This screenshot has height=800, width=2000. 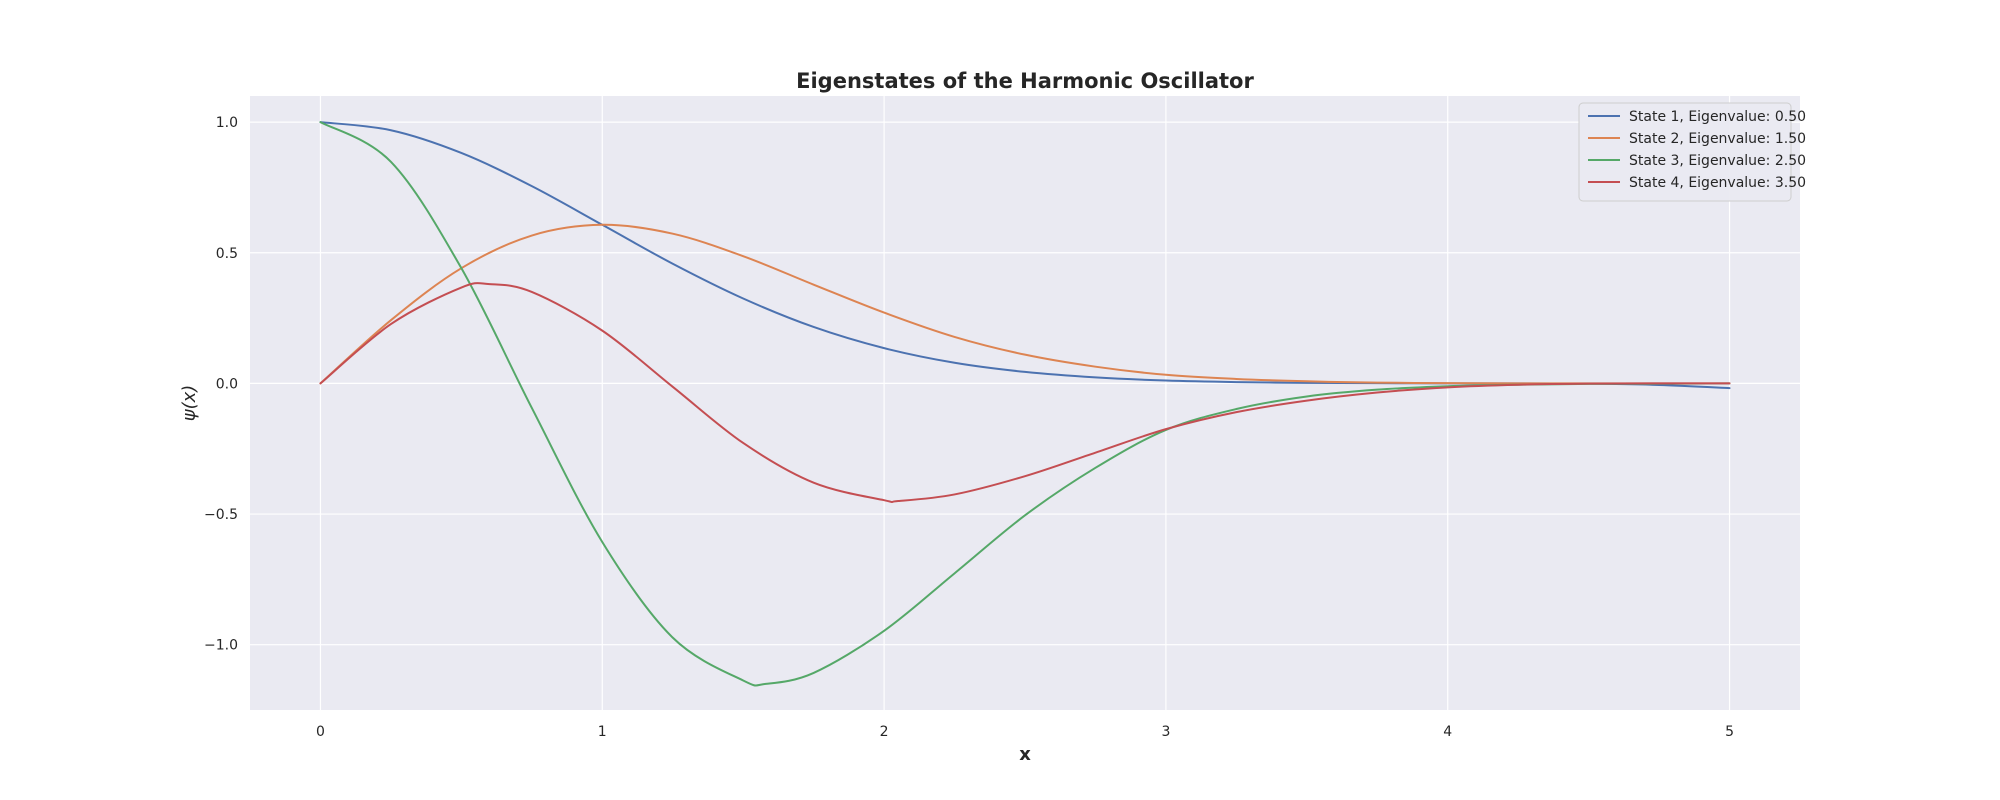 What do you see at coordinates (1685, 152) in the screenshot?
I see `legend-box` at bounding box center [1685, 152].